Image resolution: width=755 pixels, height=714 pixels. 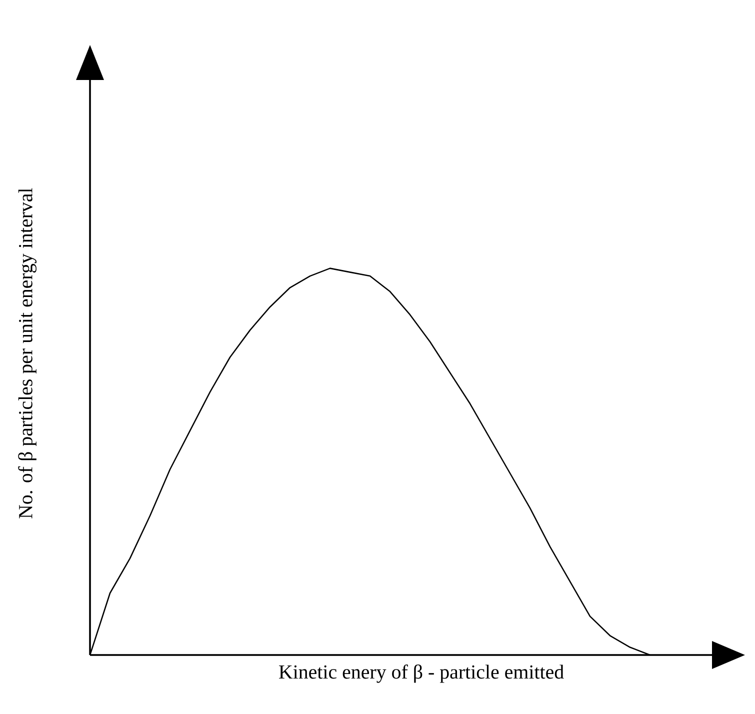 What do you see at coordinates (421, 673) in the screenshot?
I see `x-axis-title: Kinetic enery of β - particle emitted` at bounding box center [421, 673].